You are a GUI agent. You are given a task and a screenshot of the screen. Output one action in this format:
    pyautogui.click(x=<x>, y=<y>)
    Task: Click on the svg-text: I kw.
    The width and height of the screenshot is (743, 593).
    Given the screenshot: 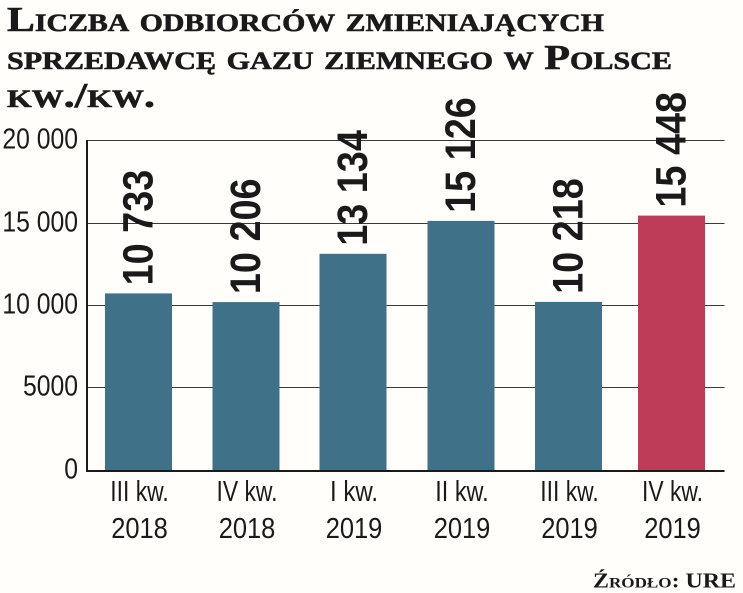 What is the action you would take?
    pyautogui.click(x=354, y=491)
    